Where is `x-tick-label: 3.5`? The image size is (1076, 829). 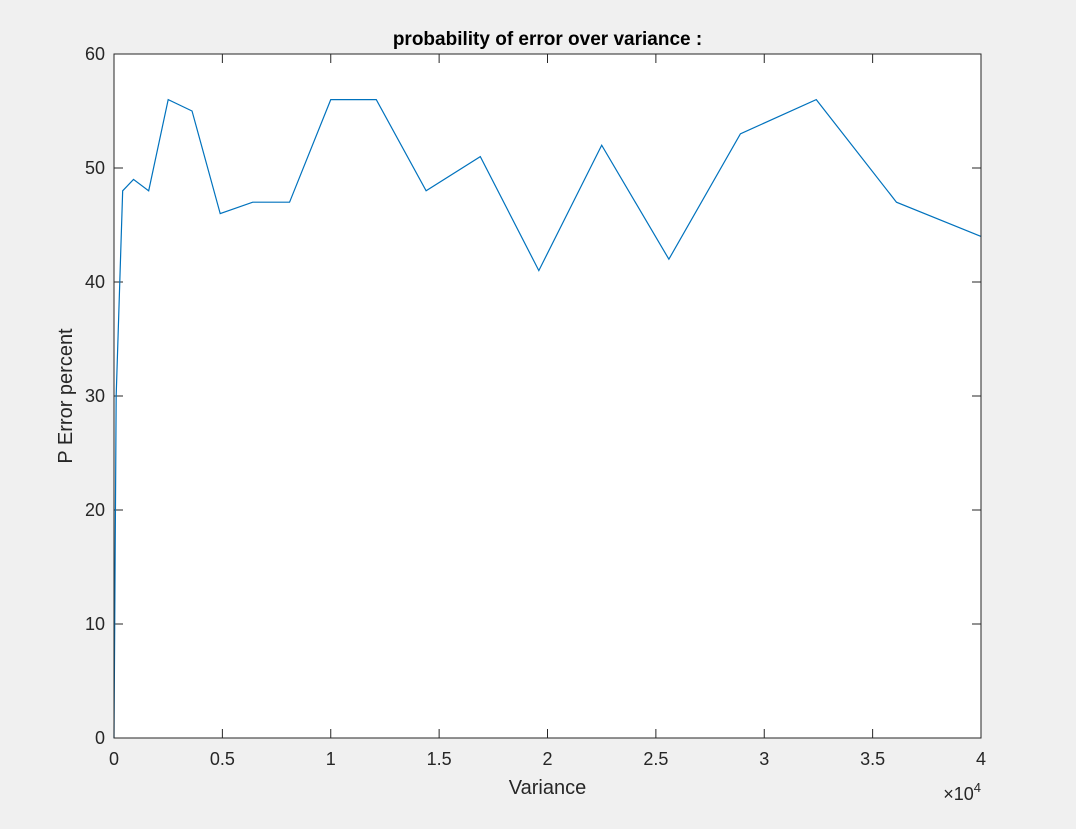
x-tick-label: 3.5 is located at coordinates (872, 759).